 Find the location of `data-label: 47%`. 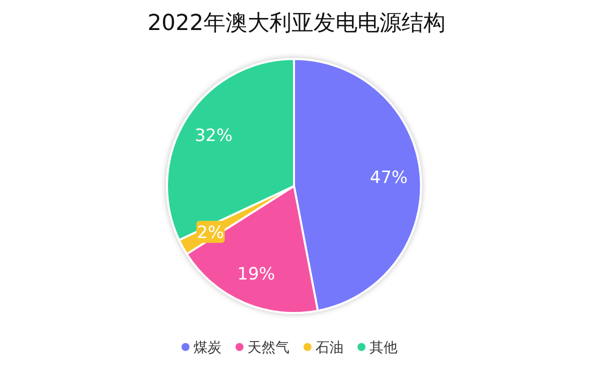

data-label: 47% is located at coordinates (389, 178).